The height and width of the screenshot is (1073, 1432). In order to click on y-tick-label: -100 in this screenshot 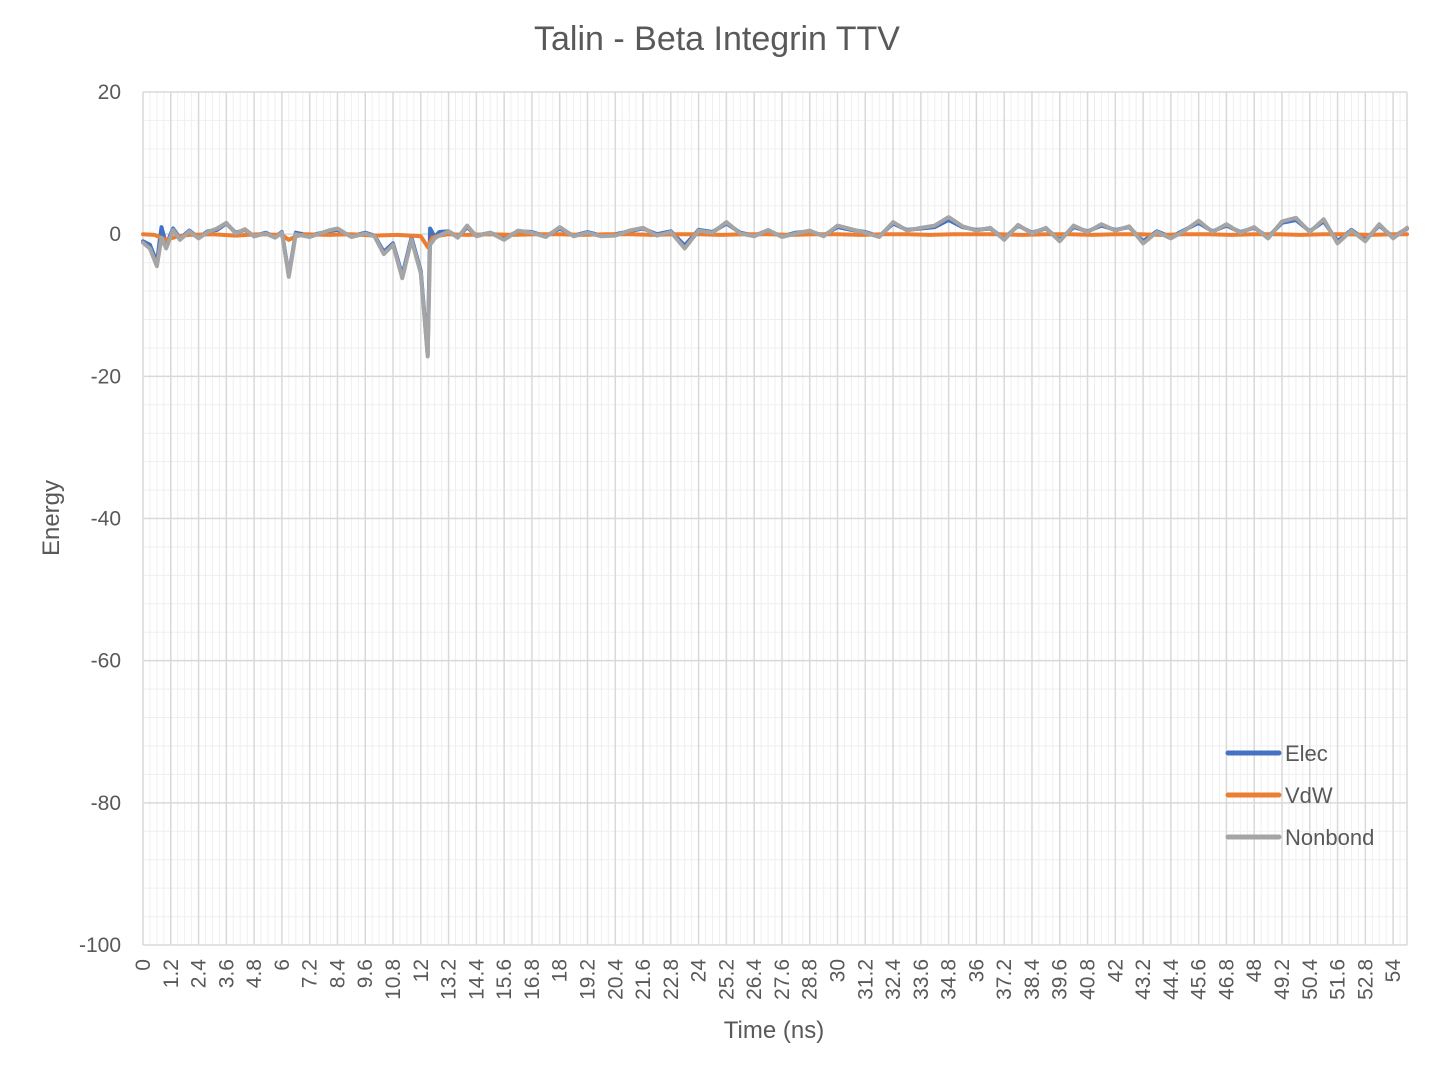, I will do `click(100, 945)`.